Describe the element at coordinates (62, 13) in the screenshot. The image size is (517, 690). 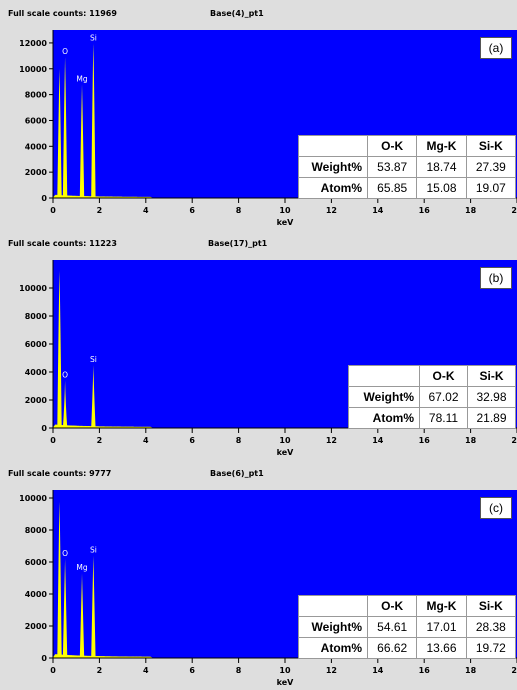
I see `full-scale-counts: Full scale counts: 11969` at that location.